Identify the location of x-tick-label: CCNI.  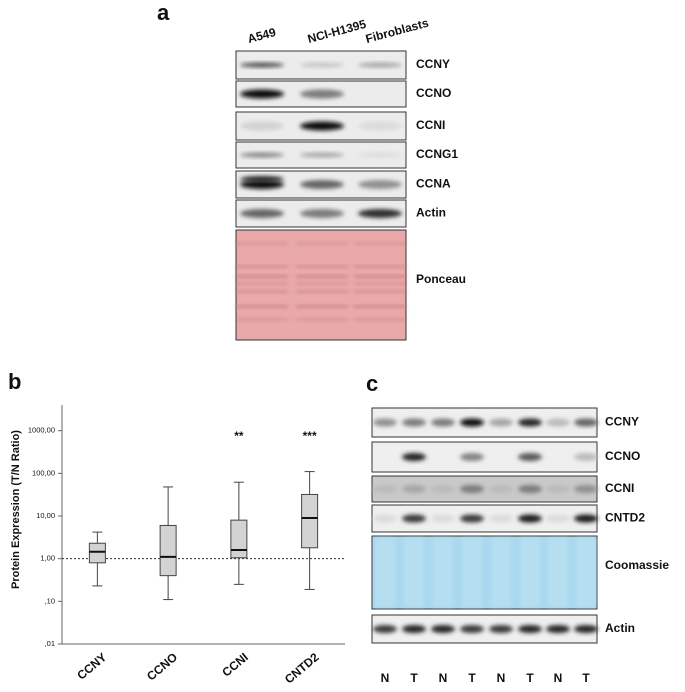
(234, 665).